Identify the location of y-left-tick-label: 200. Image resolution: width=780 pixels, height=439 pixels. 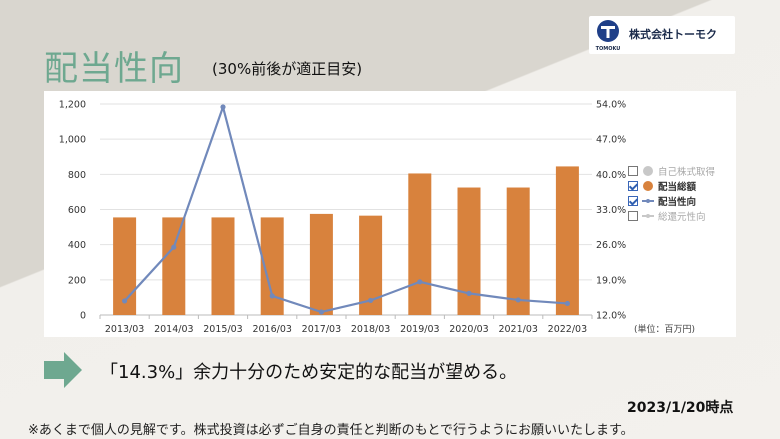
(77, 280).